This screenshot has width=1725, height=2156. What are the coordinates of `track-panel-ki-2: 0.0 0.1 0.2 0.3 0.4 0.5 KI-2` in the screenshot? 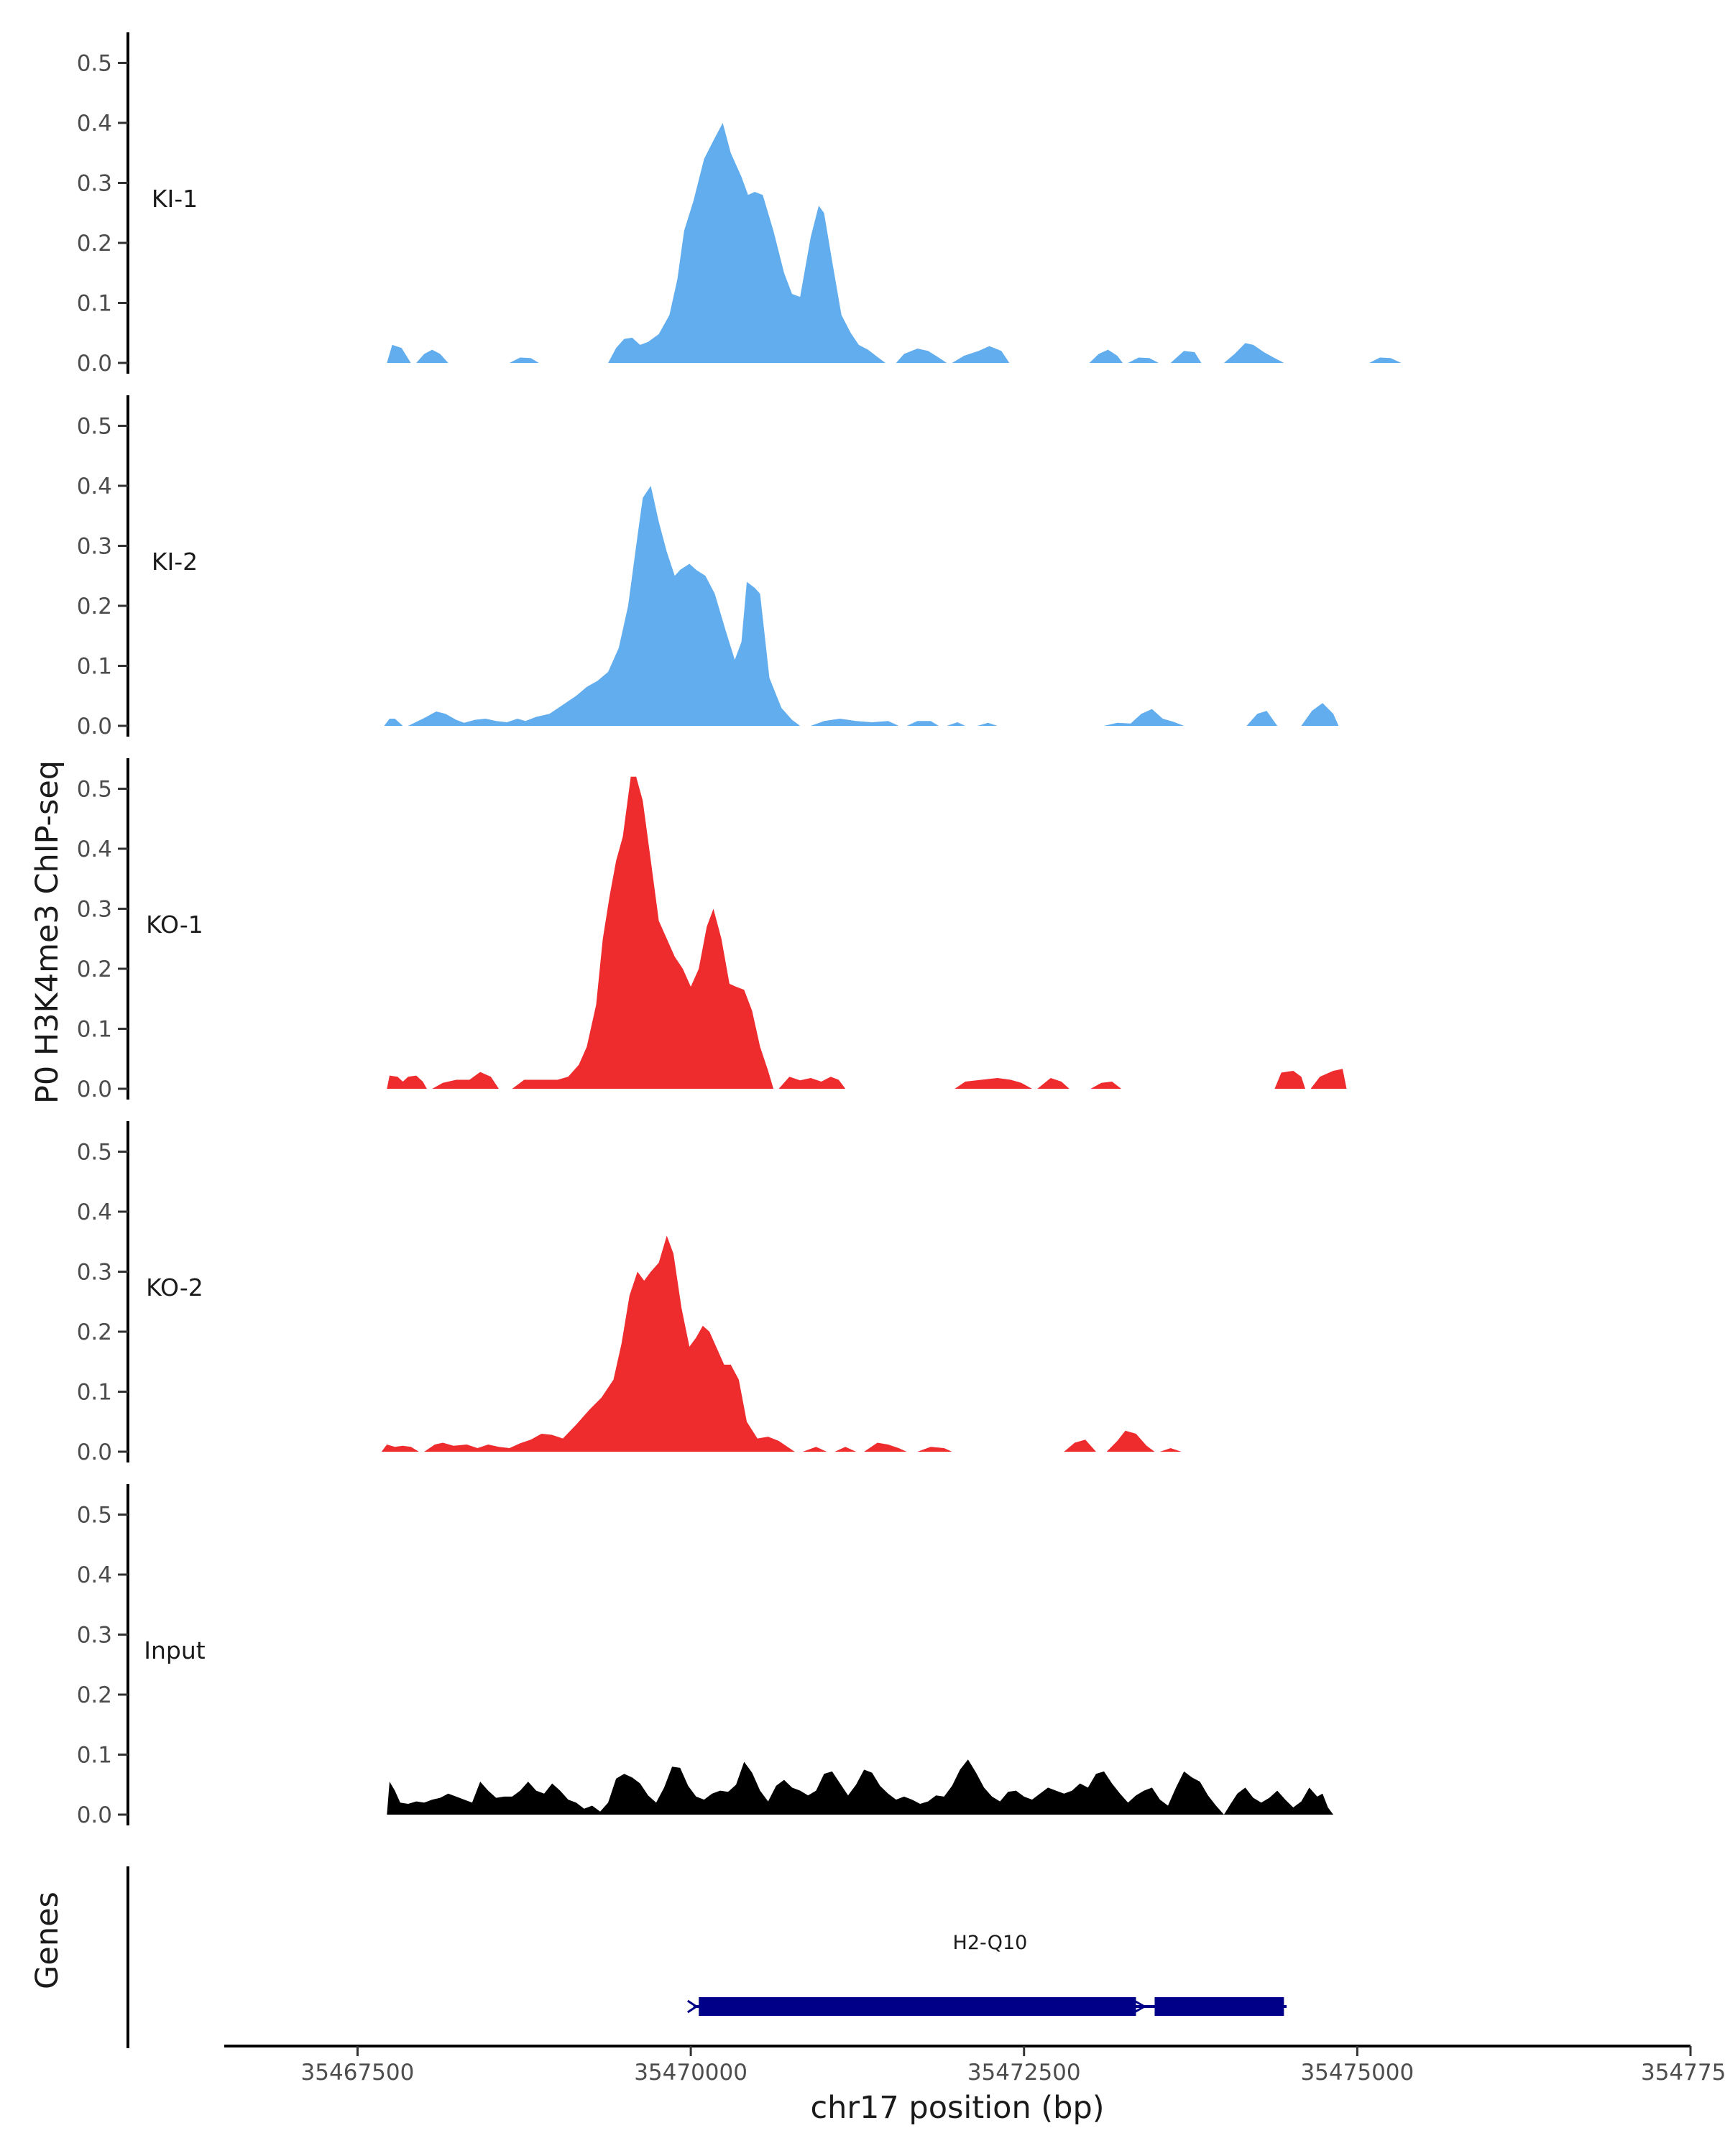 It's located at (708, 567).